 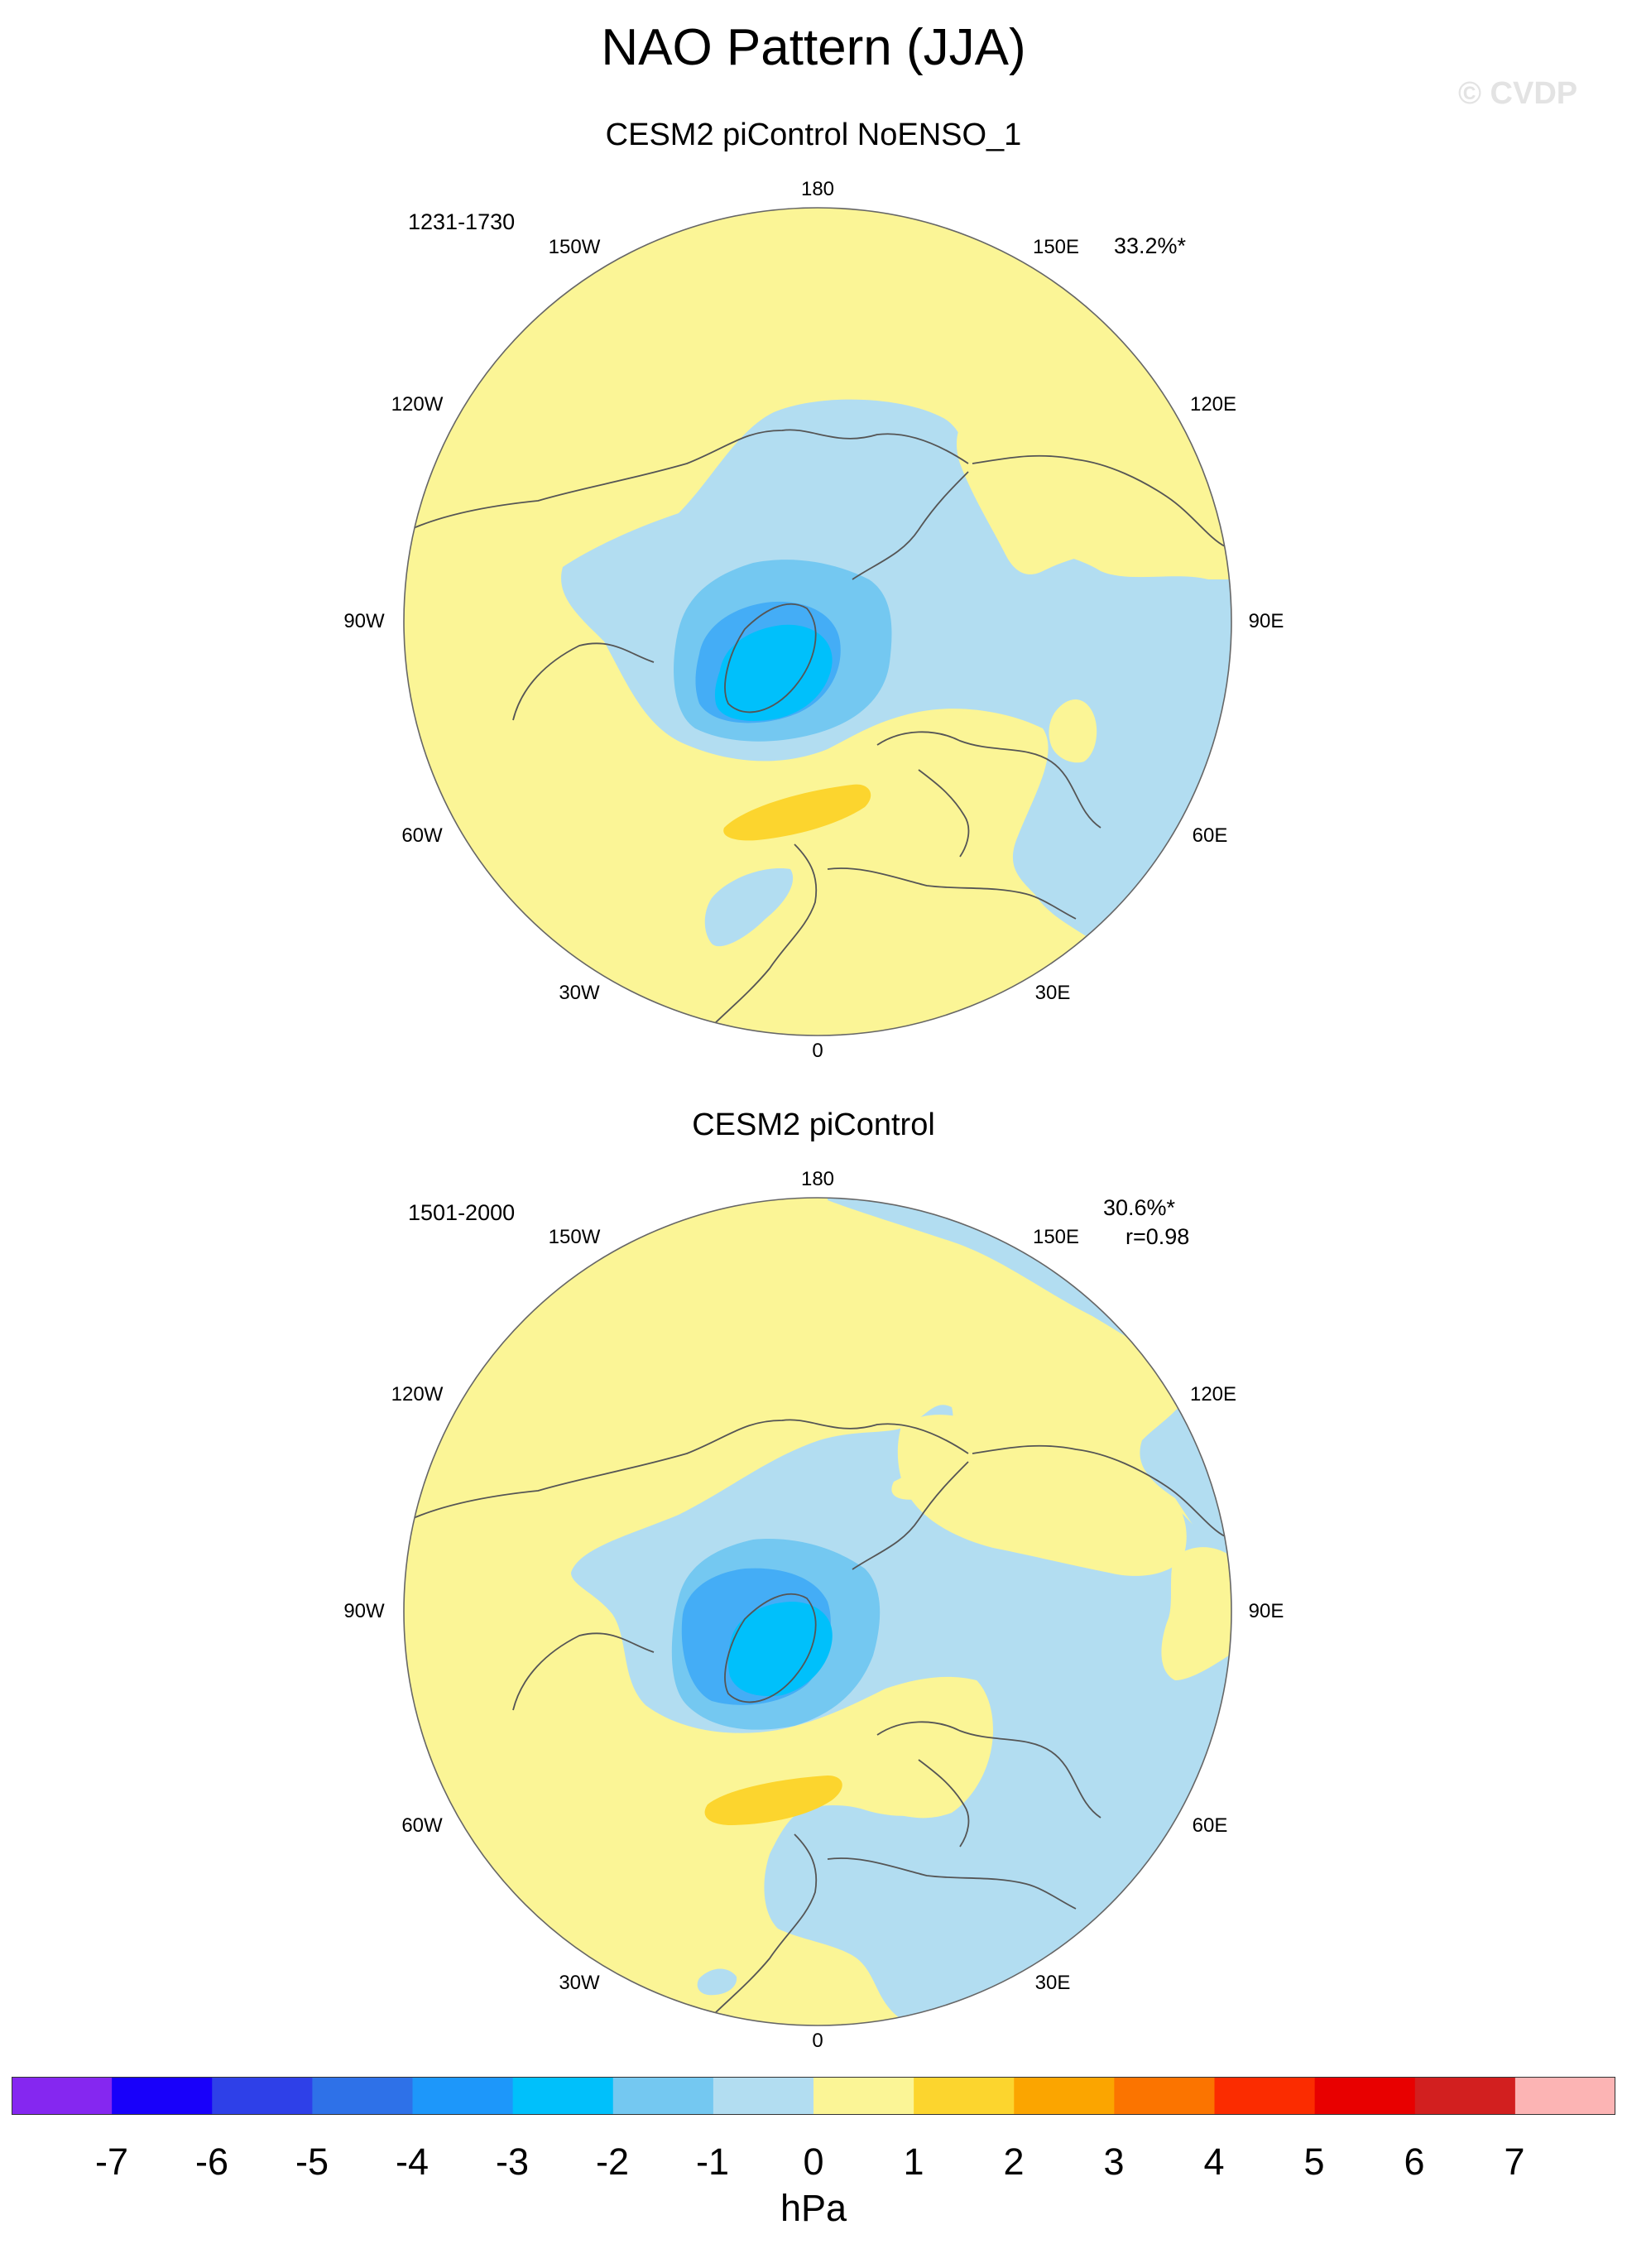 What do you see at coordinates (813, 1125) in the screenshot?
I see `panel-2-title: CESM2 piControl` at bounding box center [813, 1125].